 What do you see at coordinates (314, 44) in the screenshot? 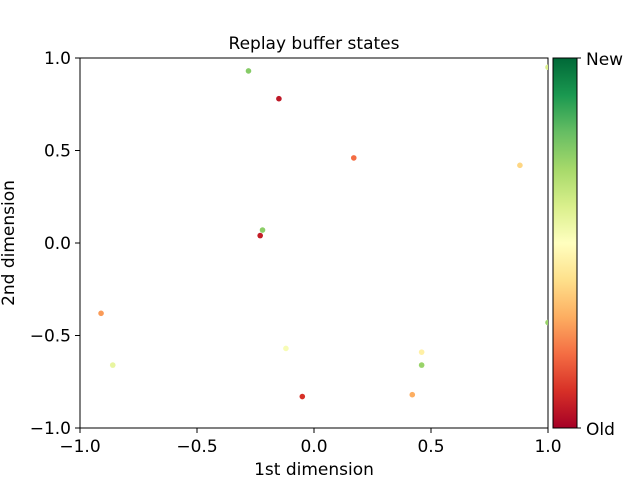
I see `chart-title: Replay buffer states` at bounding box center [314, 44].